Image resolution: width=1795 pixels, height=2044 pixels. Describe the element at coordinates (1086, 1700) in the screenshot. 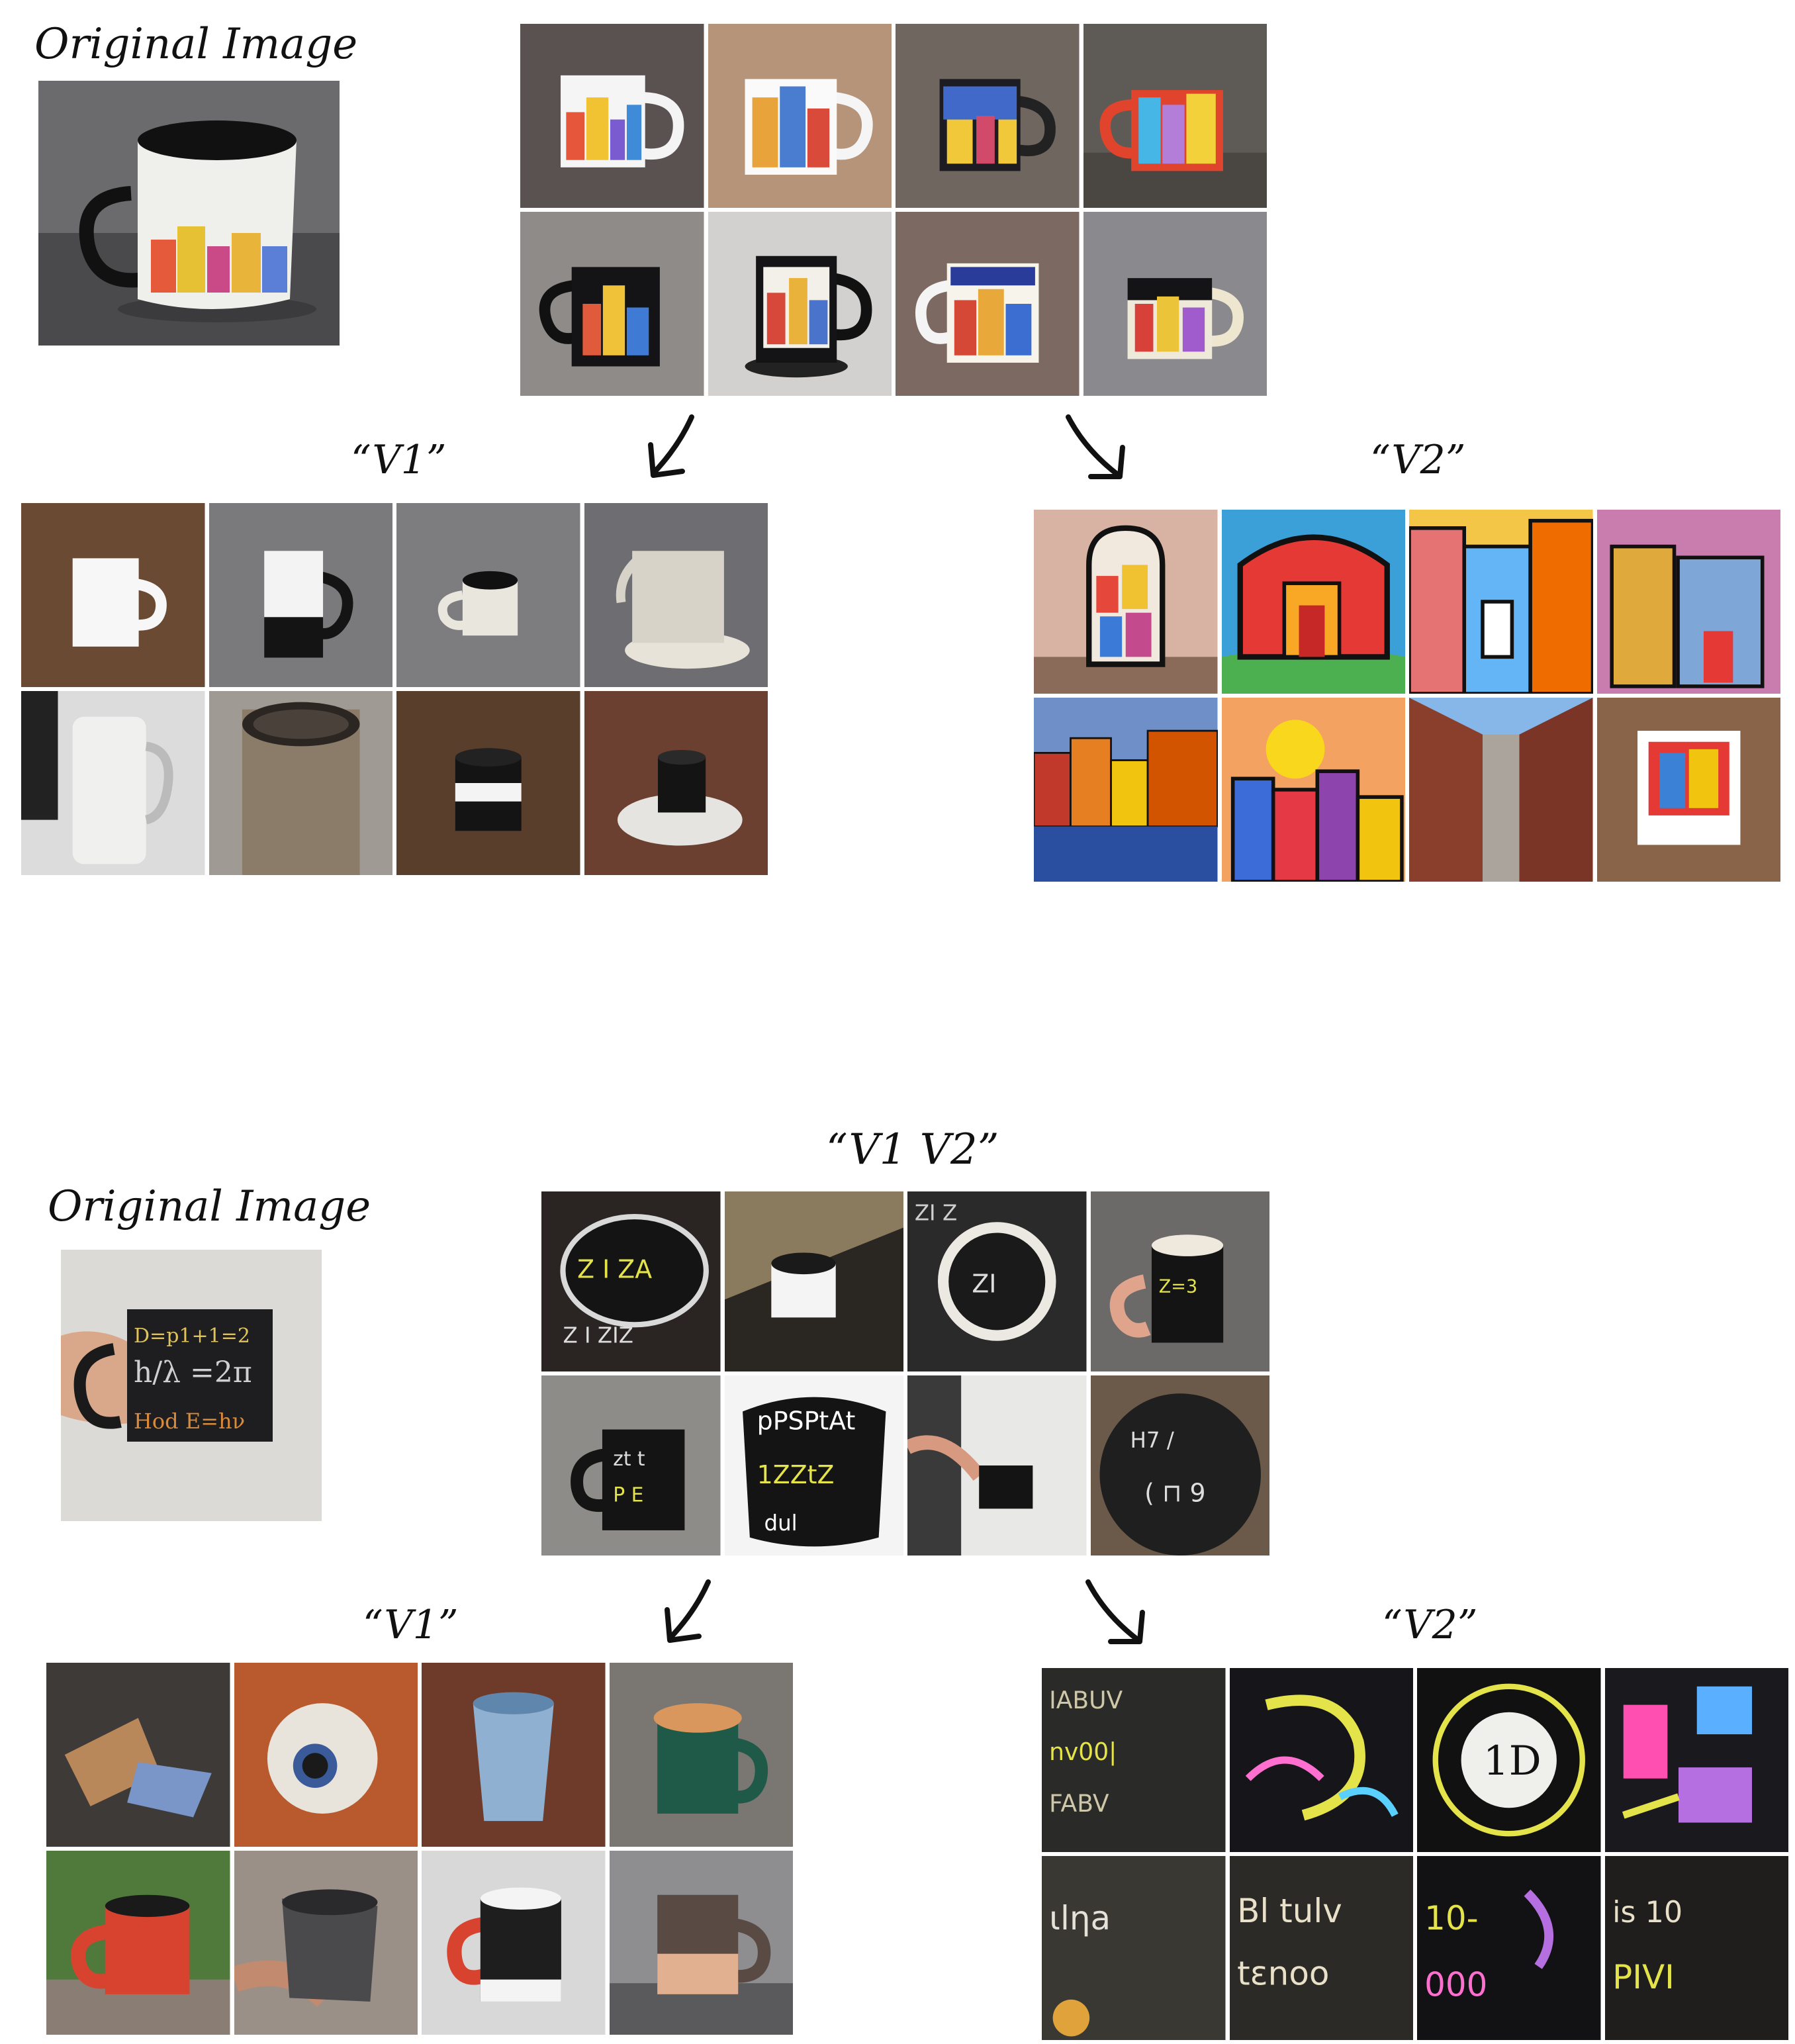

I see `svg-text: IABUV` at that location.